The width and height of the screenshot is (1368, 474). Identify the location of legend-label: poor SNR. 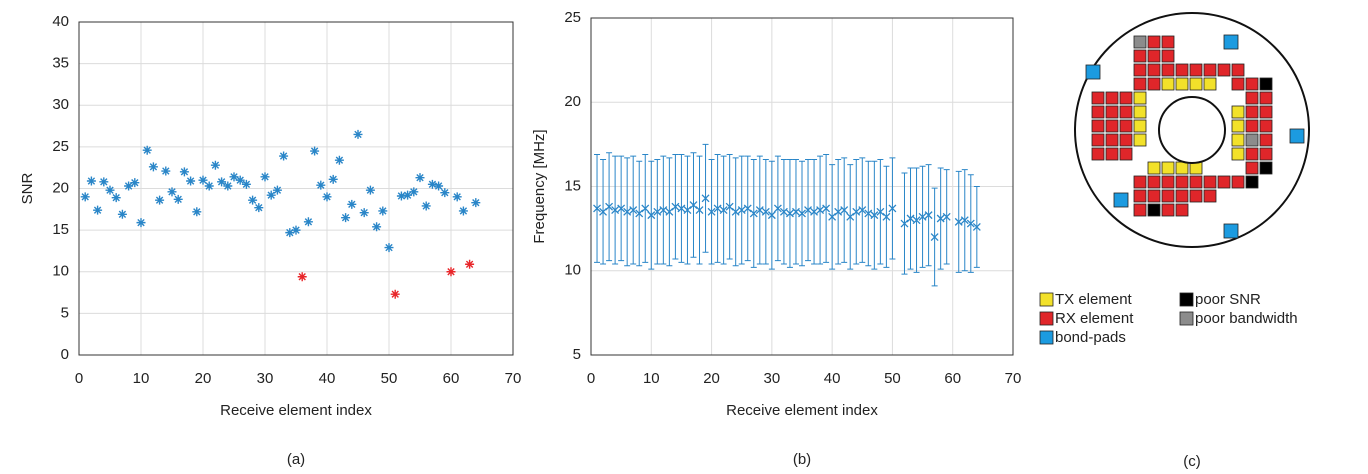
(1228, 299).